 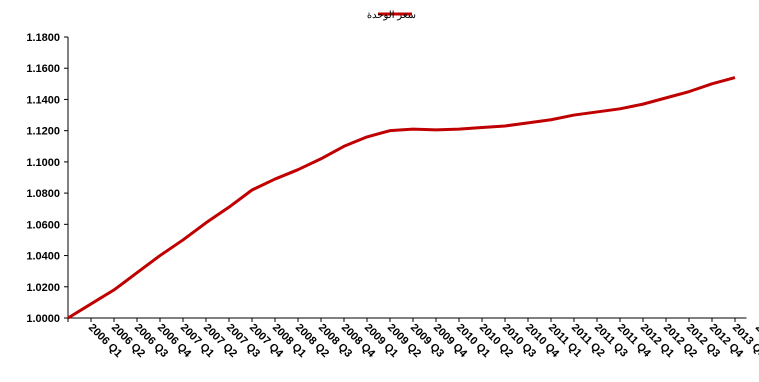 I want to click on y-tick-label: 1.1200, so click(x=43, y=132).